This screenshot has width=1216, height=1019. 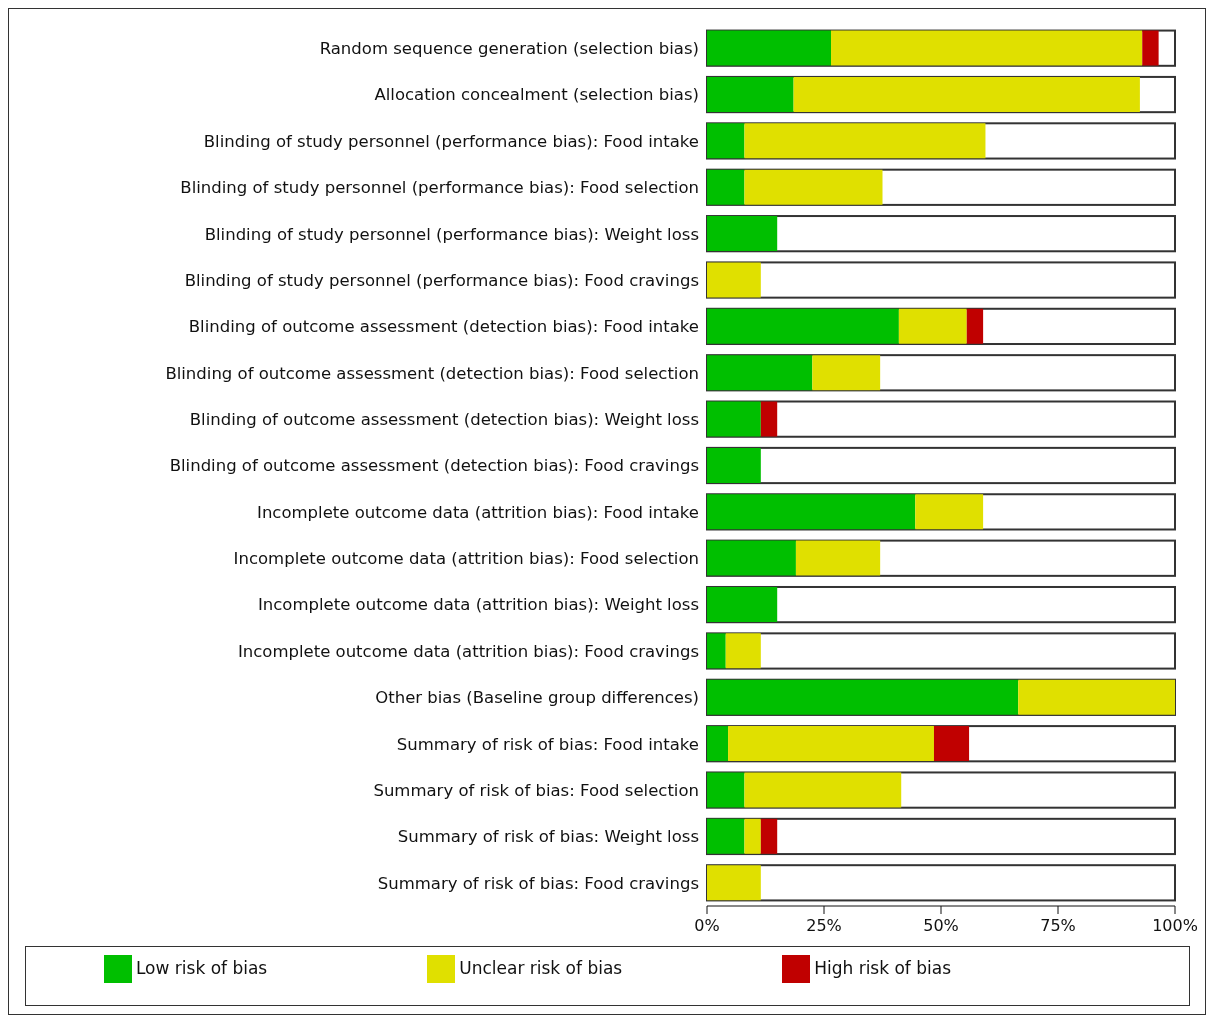 I want to click on y-tick-label: Other bias (Baseline group differences), so click(x=537, y=698).